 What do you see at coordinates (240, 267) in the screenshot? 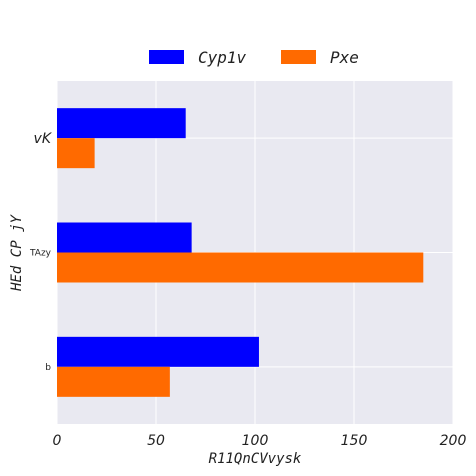
I see `bar-series-2-TAzy` at bounding box center [240, 267].